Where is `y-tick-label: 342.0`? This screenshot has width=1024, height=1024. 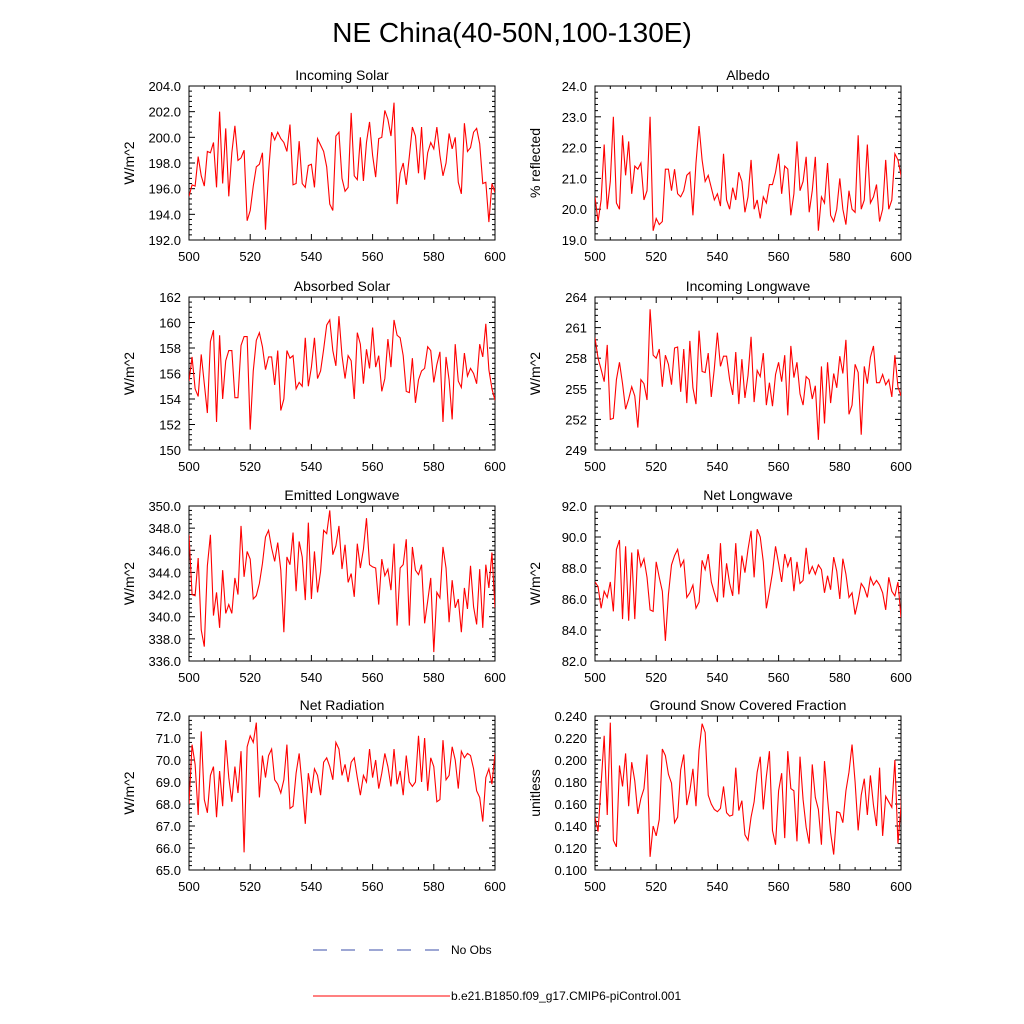 y-tick-label: 342.0 is located at coordinates (164, 595).